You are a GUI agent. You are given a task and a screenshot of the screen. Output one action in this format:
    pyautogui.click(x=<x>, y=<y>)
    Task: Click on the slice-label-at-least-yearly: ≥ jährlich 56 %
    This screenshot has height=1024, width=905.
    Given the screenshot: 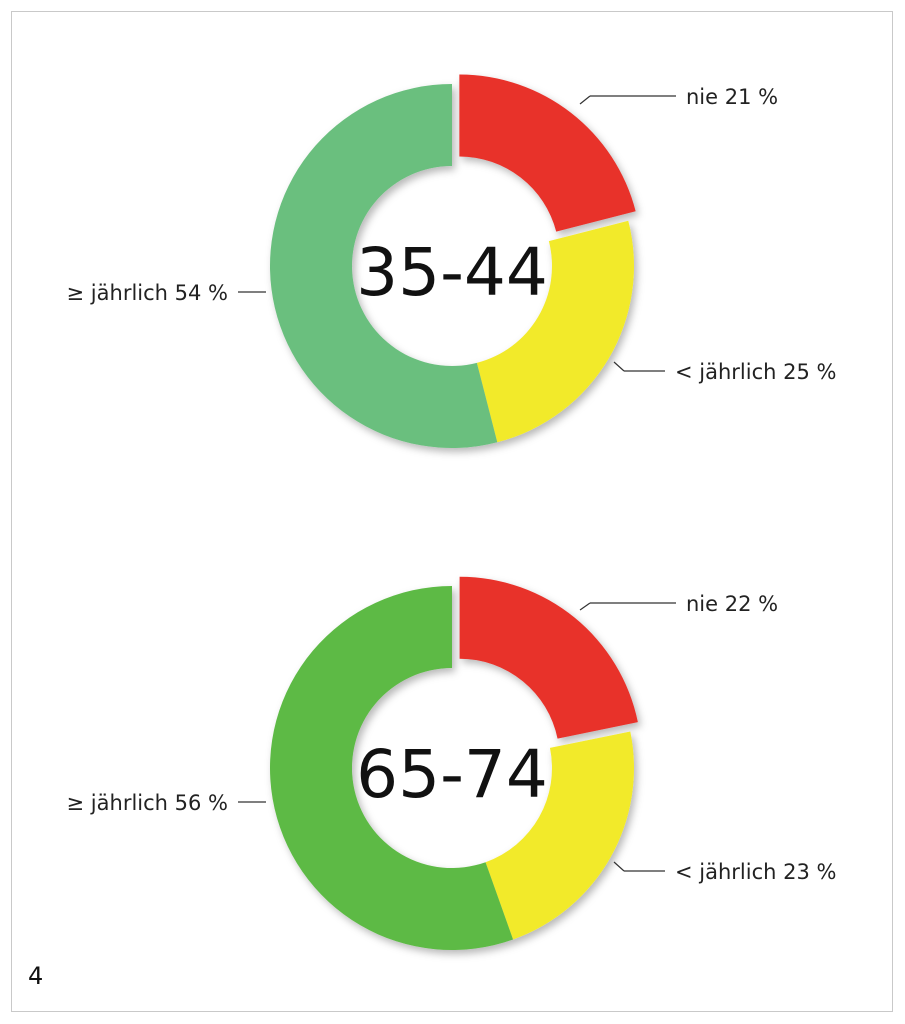 What is the action you would take?
    pyautogui.click(x=147, y=803)
    